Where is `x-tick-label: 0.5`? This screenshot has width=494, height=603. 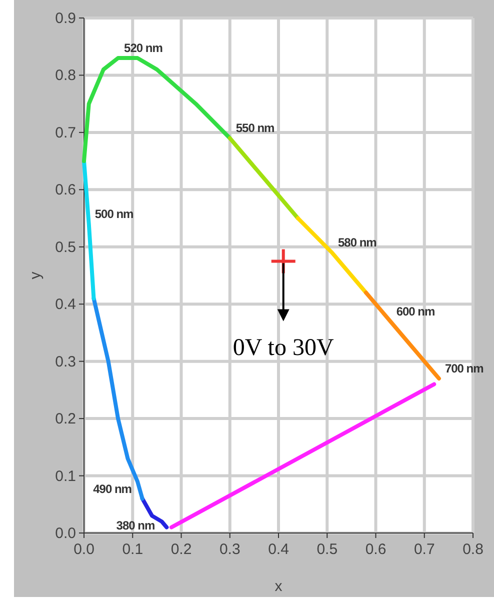
x-tick-label: 0.5 is located at coordinates (327, 549).